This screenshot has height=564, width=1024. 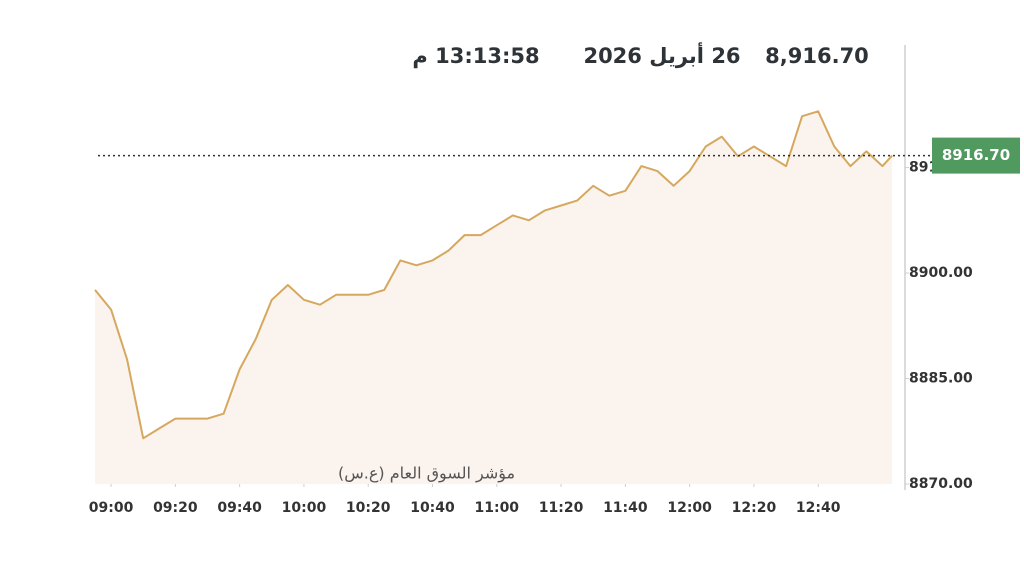 What do you see at coordinates (754, 508) in the screenshot?
I see `x-tick-label: 12:20` at bounding box center [754, 508].